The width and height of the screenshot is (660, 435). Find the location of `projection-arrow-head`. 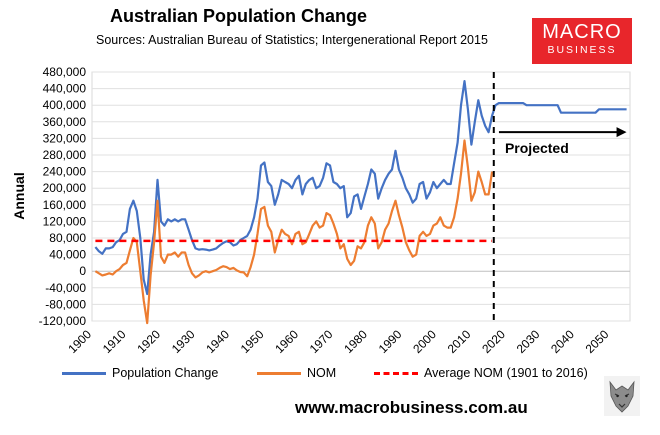

projection-arrow-head is located at coordinates (621, 132).